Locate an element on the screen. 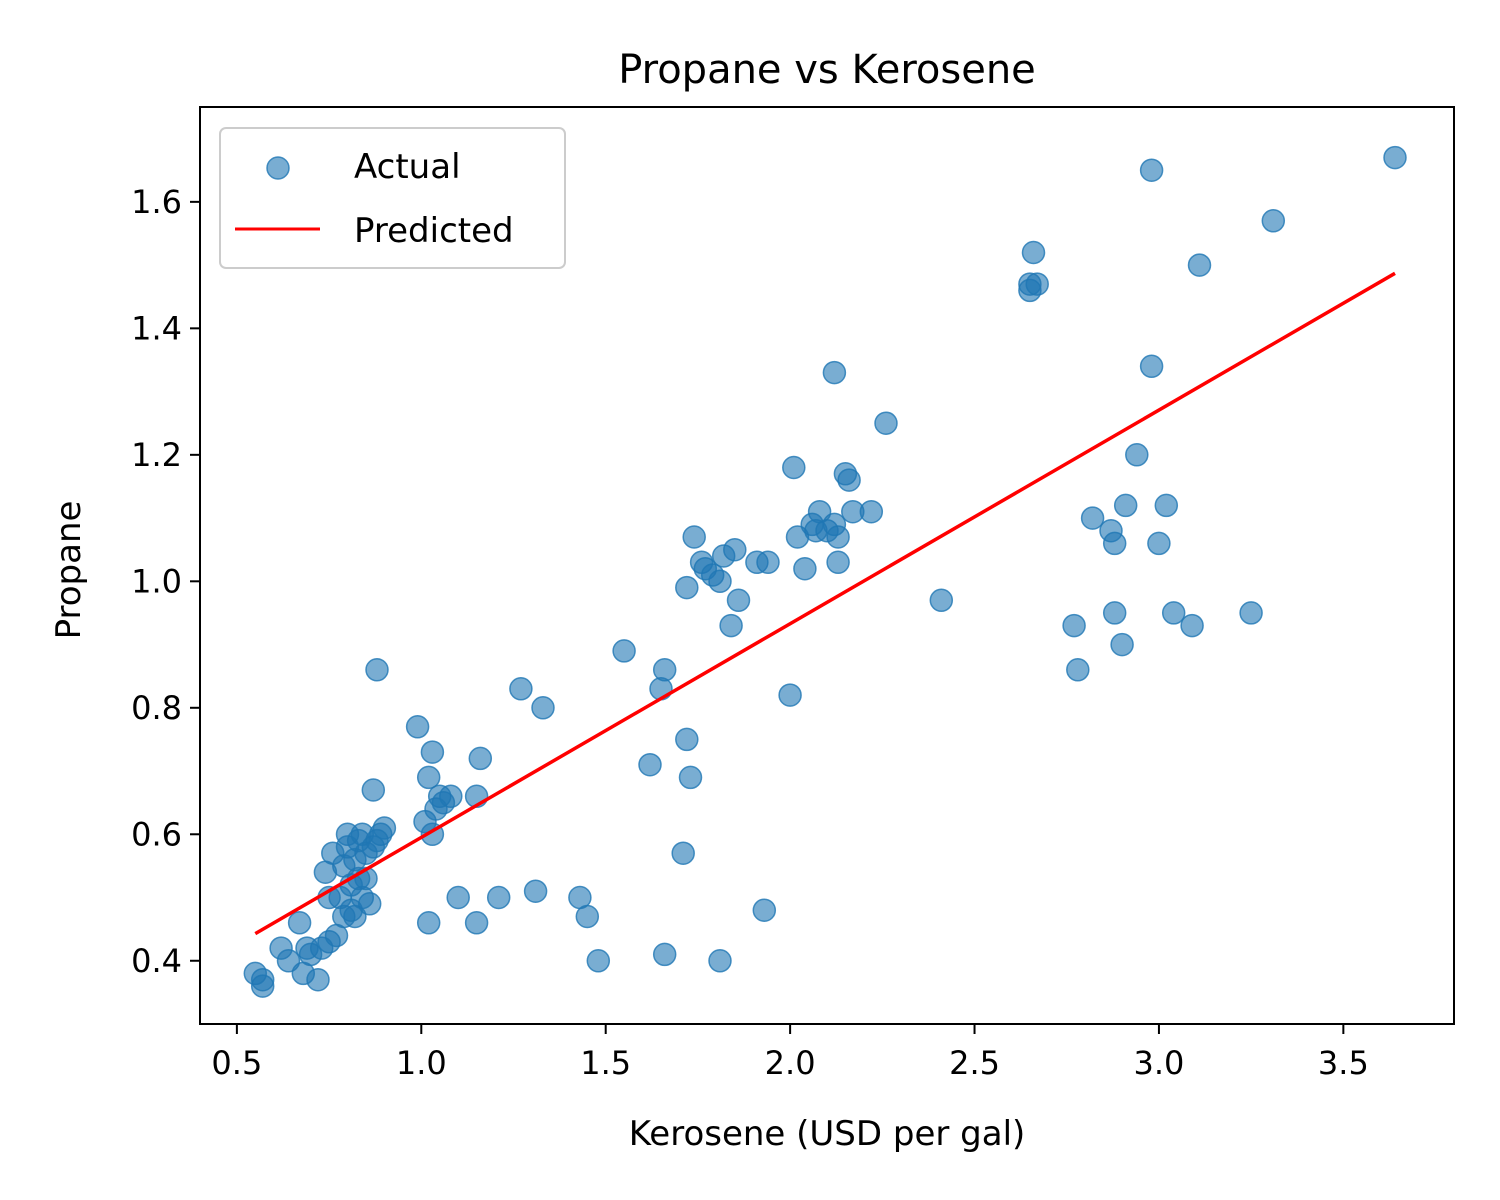  x-tick-label-0: 0.5 is located at coordinates (236, 1063).